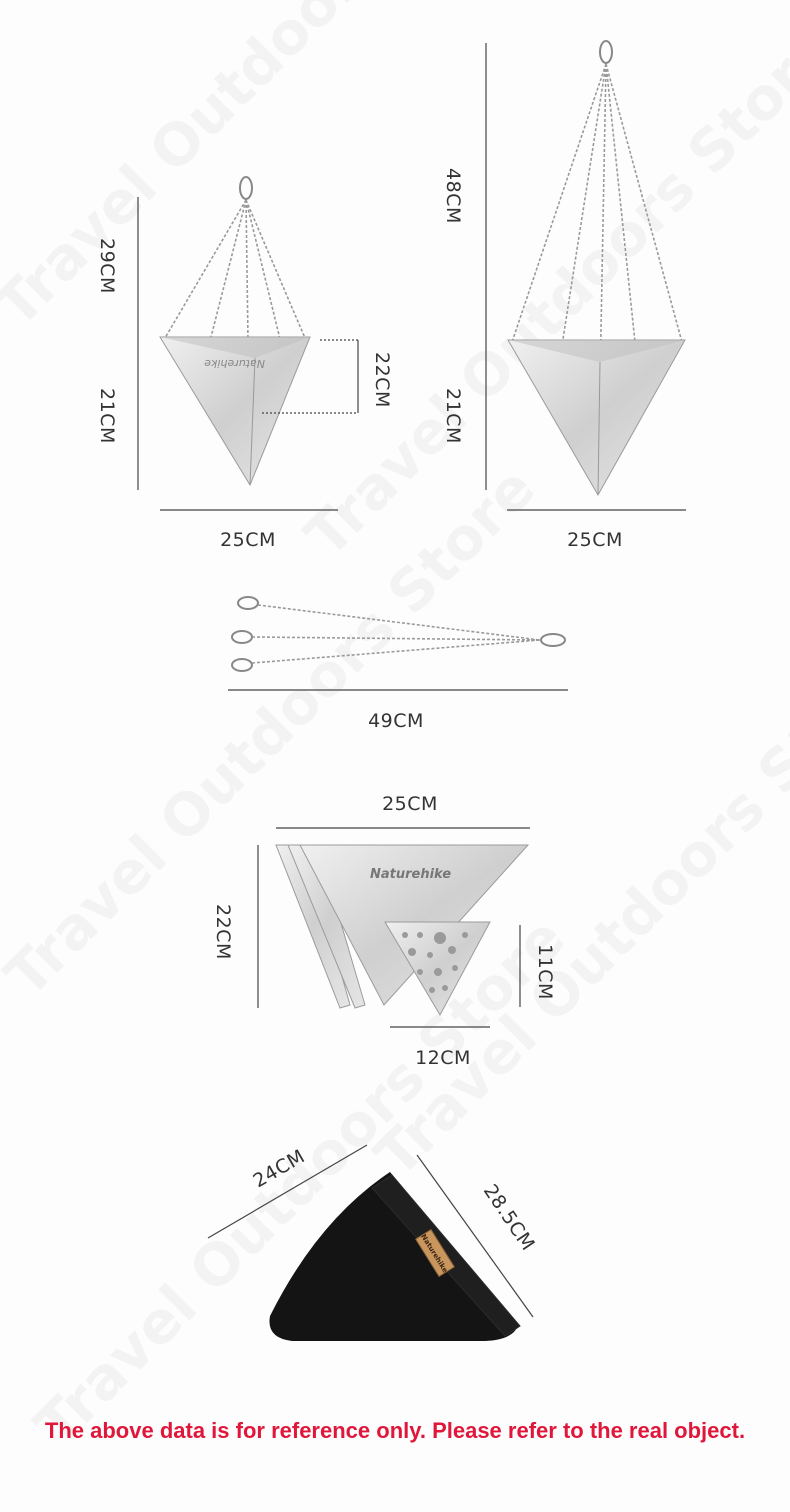 The image size is (790, 1512). Describe the element at coordinates (396, 721) in the screenshot. I see `svg-text: 49CM` at that location.